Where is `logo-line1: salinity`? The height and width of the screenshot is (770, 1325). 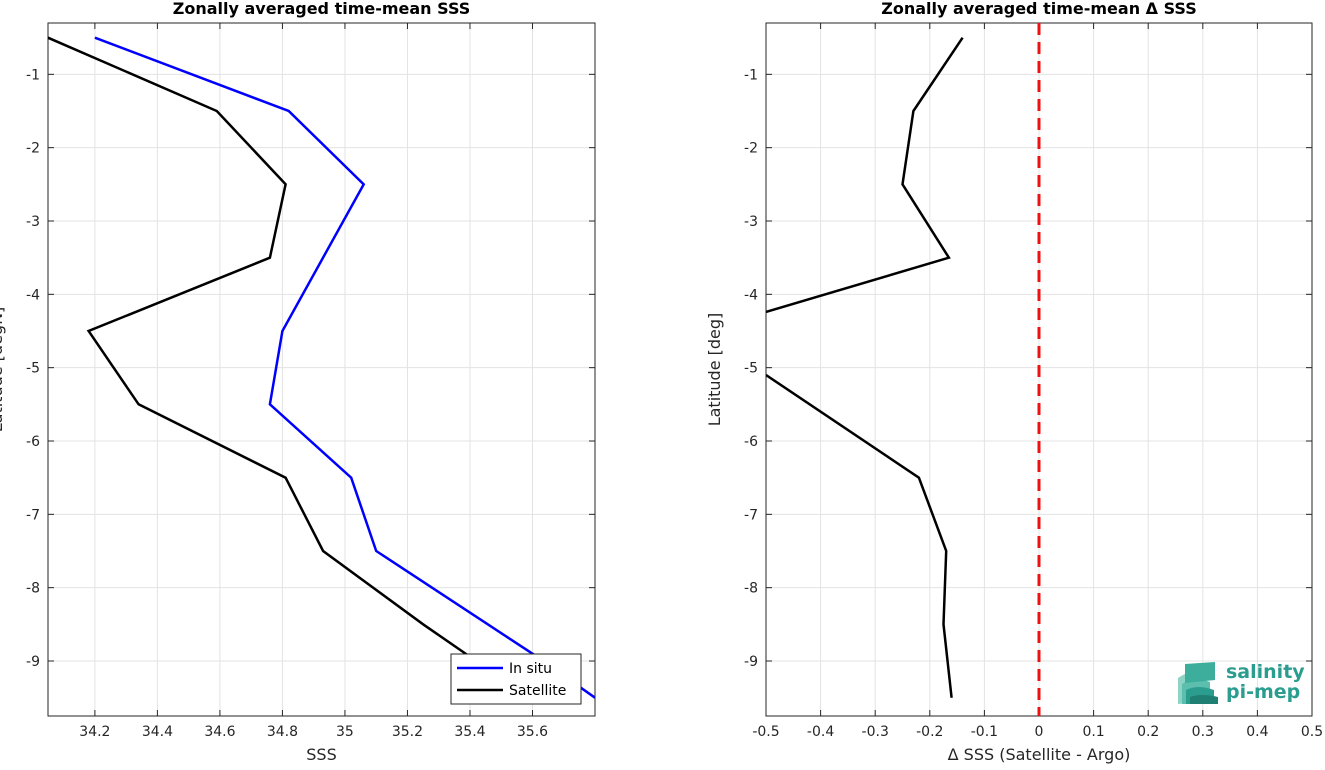 logo-line1: salinity is located at coordinates (1265, 672).